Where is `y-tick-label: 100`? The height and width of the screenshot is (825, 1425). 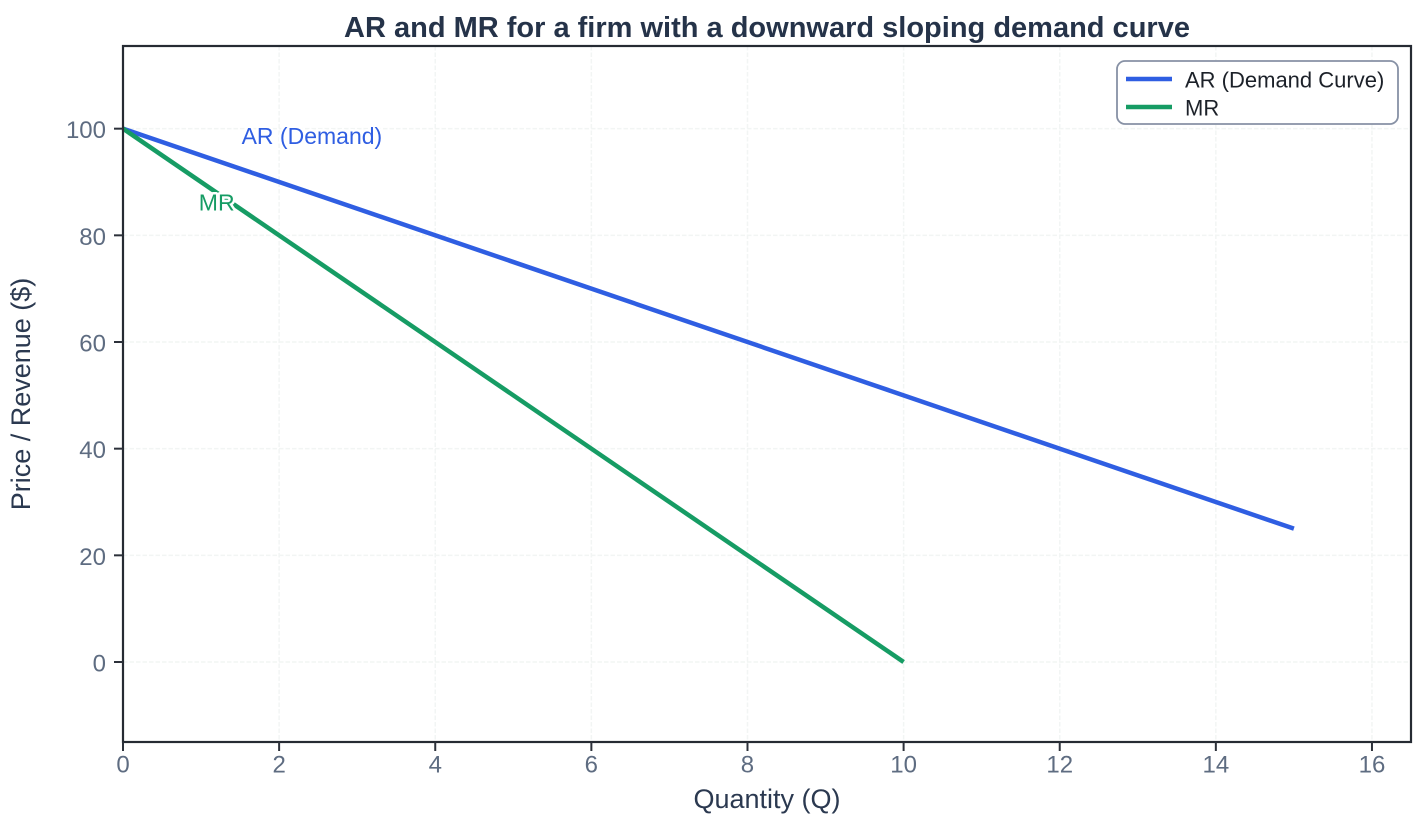
y-tick-label: 100 is located at coordinates (86, 130).